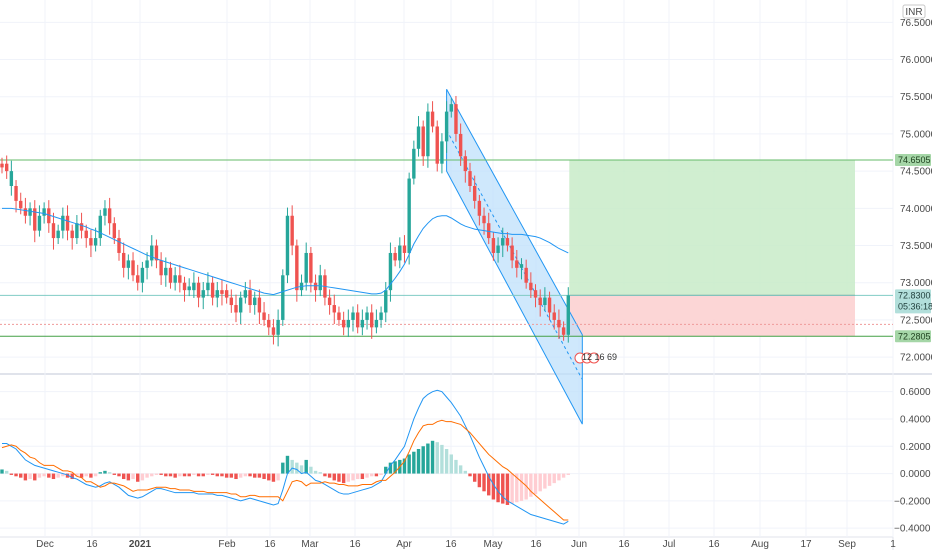  I want to click on price-tick-label: 73.0000, so click(916, 283).